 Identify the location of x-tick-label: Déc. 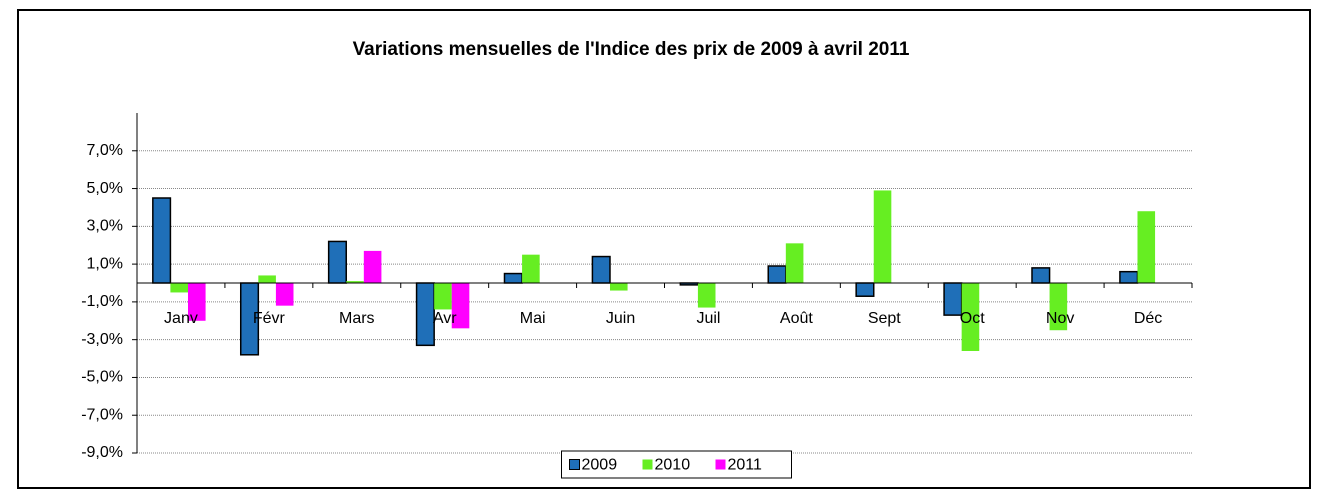
(1148, 318).